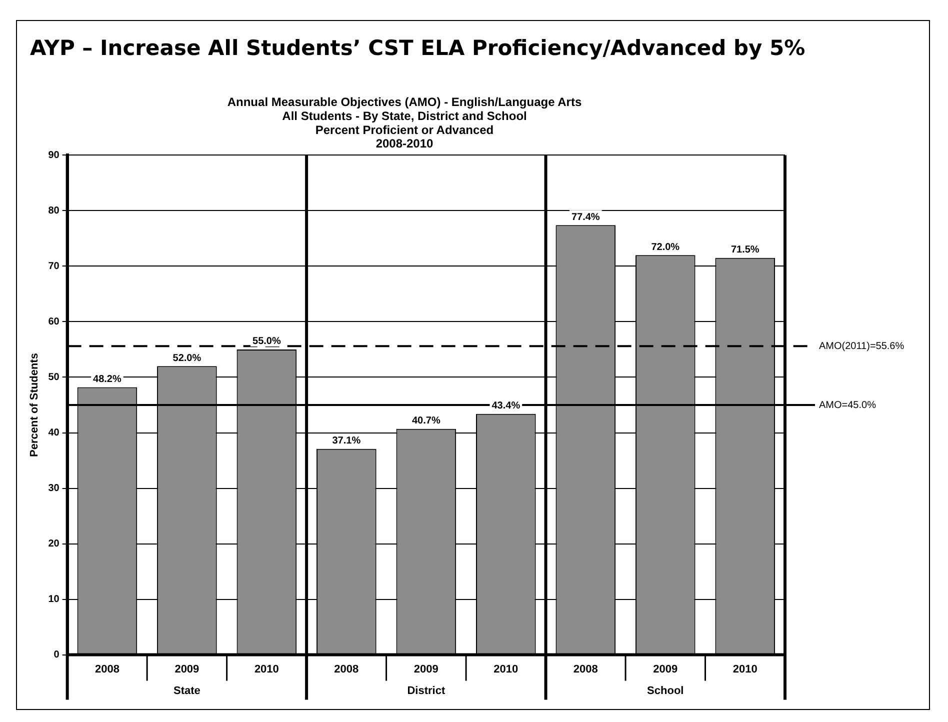 The height and width of the screenshot is (722, 948). What do you see at coordinates (506, 406) in the screenshot?
I see `data-label: 43.4%` at bounding box center [506, 406].